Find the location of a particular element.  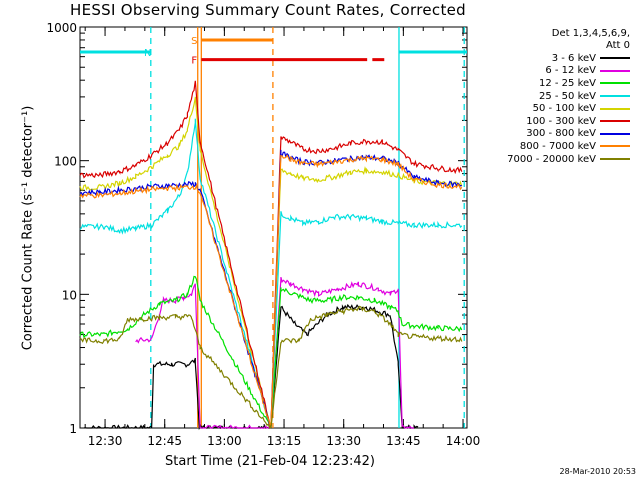

legend-entry: 50 - 100 keV is located at coordinates (558, 108).